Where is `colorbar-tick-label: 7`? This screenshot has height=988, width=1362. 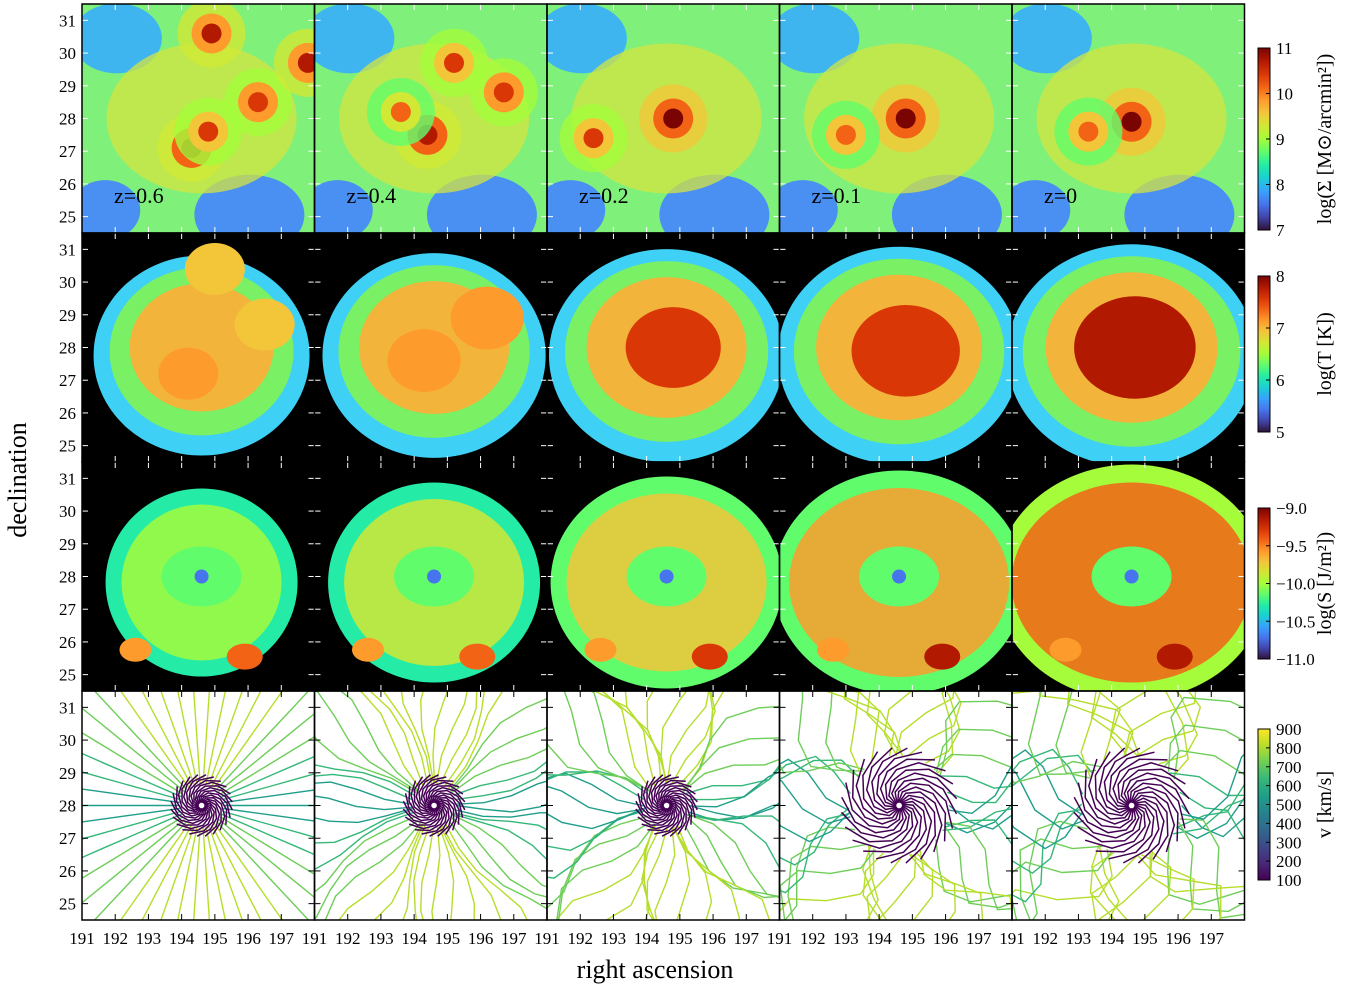 colorbar-tick-label: 7 is located at coordinates (1280, 328).